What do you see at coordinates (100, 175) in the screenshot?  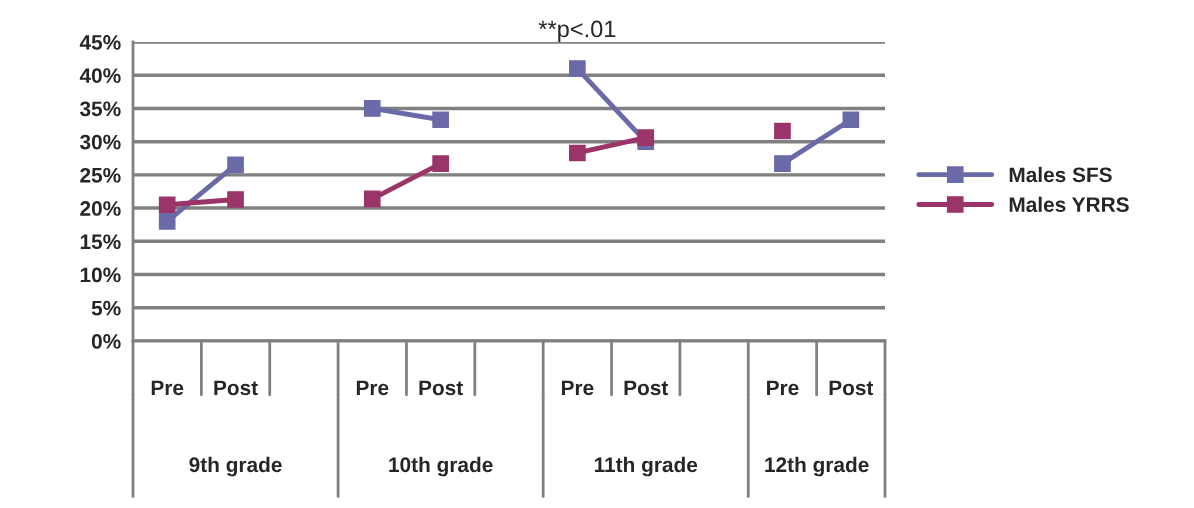 I see `y-tick-label: 25%` at bounding box center [100, 175].